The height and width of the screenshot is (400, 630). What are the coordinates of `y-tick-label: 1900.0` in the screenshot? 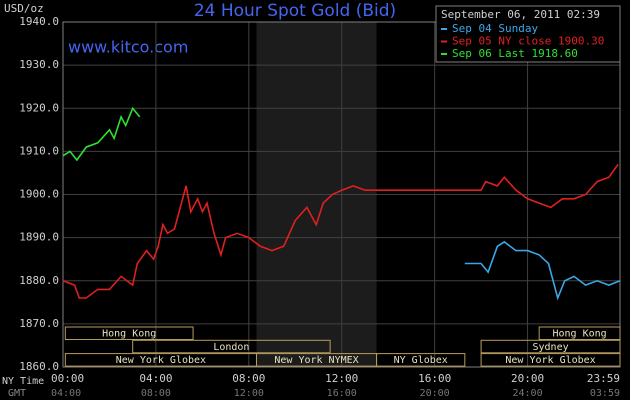 It's located at (39, 194).